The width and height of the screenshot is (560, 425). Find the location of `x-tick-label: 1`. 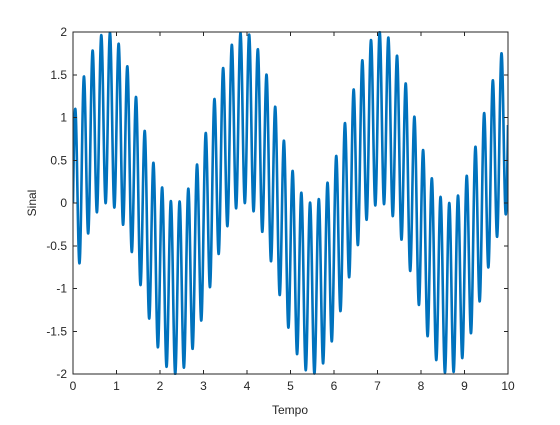

x-tick-label: 1 is located at coordinates (116, 386).